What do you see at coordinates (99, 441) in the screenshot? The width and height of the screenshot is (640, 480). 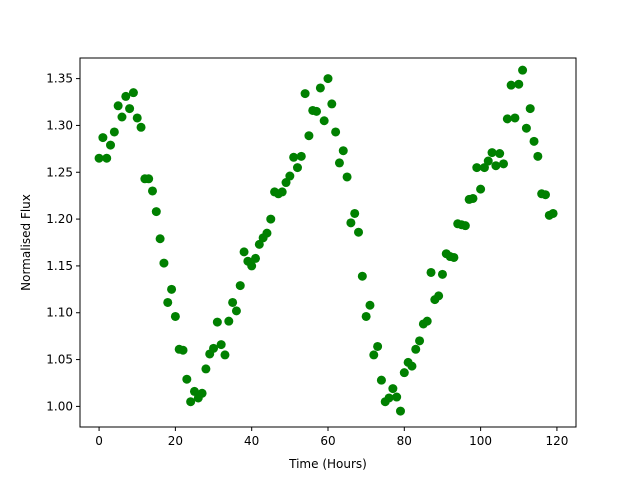 I see `x-tick-label: 0` at bounding box center [99, 441].